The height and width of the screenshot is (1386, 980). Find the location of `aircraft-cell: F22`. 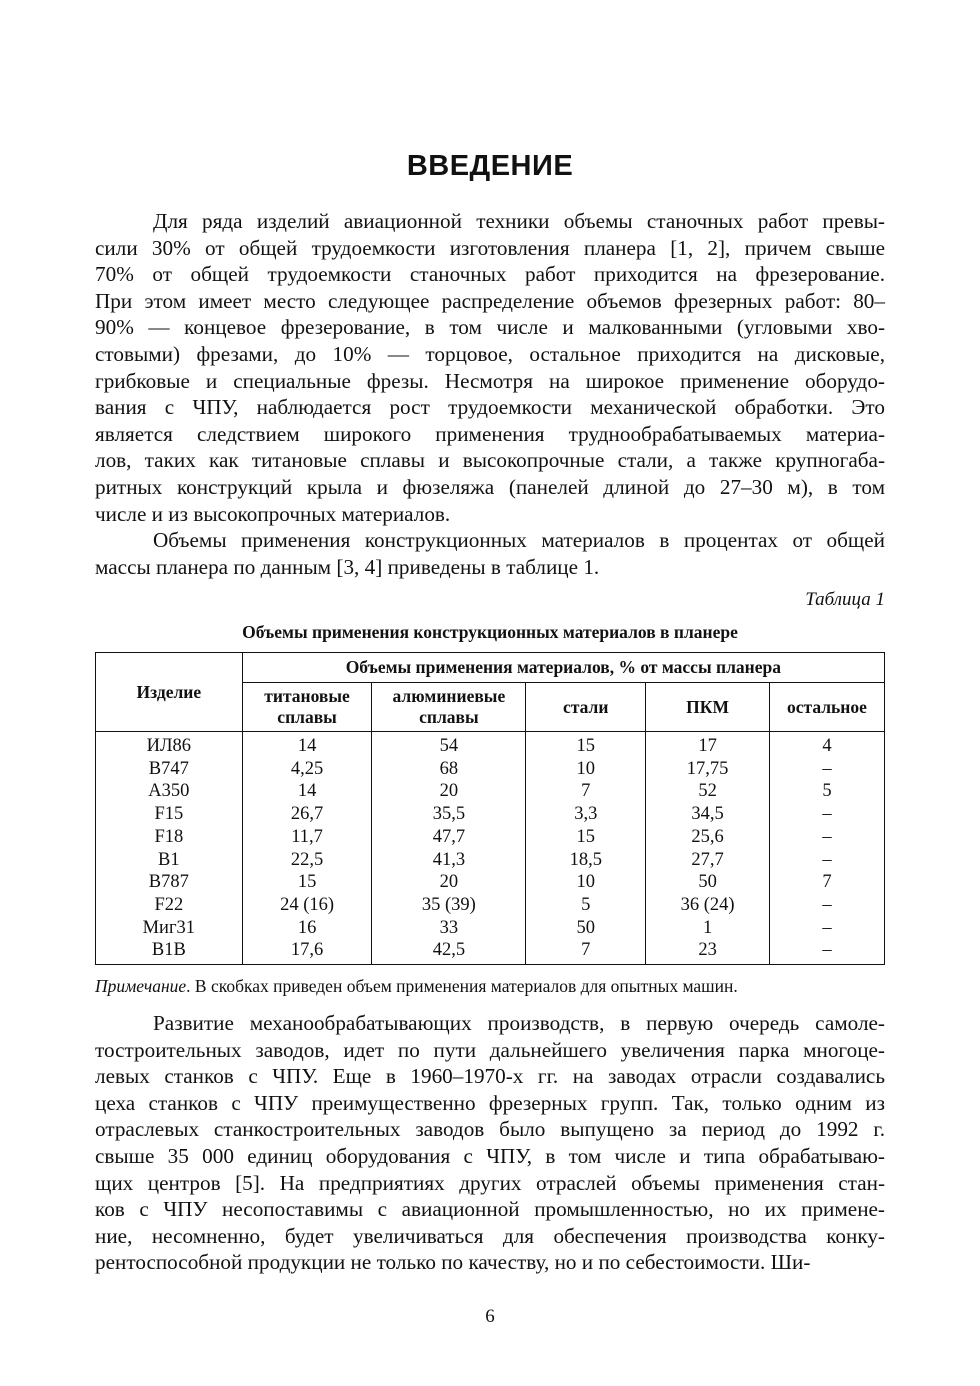

aircraft-cell: F22 is located at coordinates (169, 905).